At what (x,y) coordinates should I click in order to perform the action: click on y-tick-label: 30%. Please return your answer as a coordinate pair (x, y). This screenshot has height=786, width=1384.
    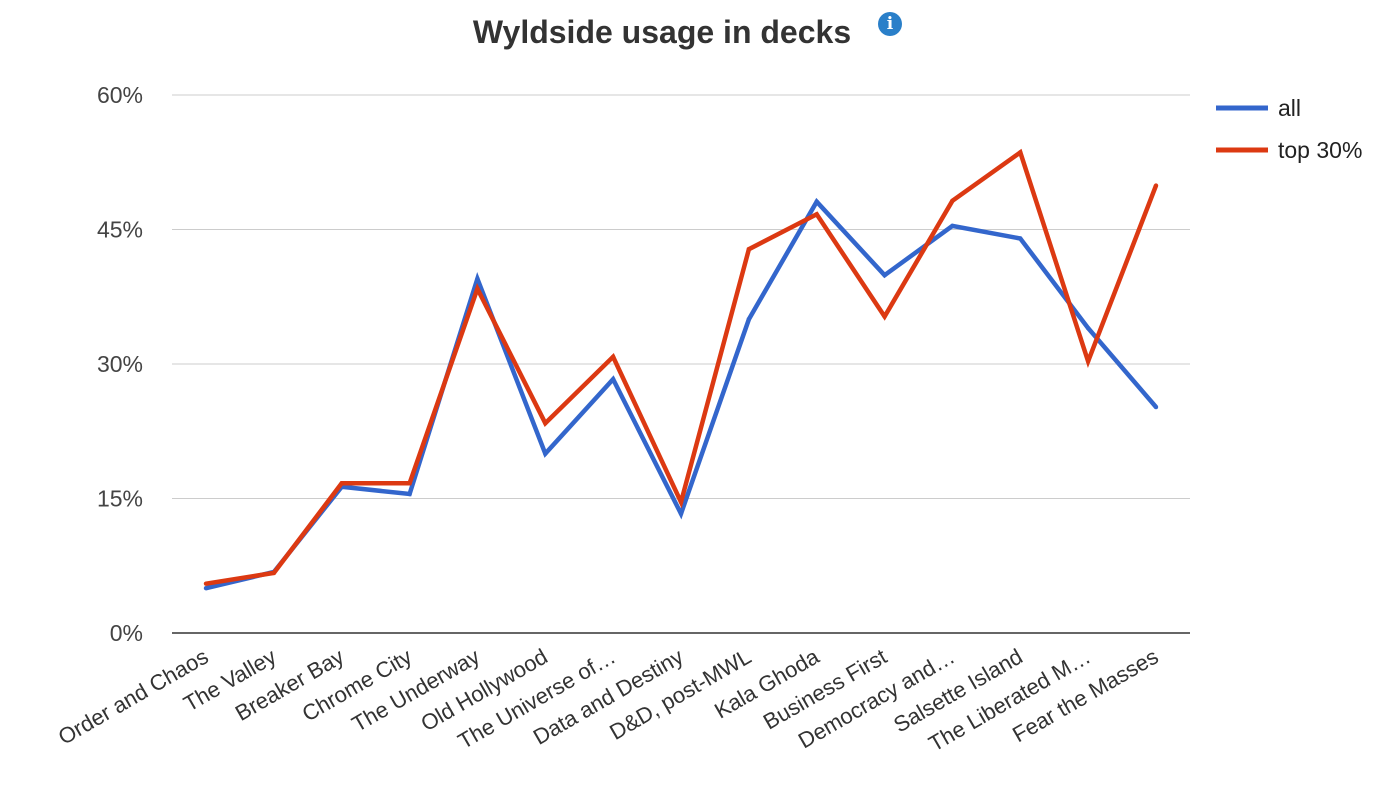
    Looking at the image, I should click on (120, 364).